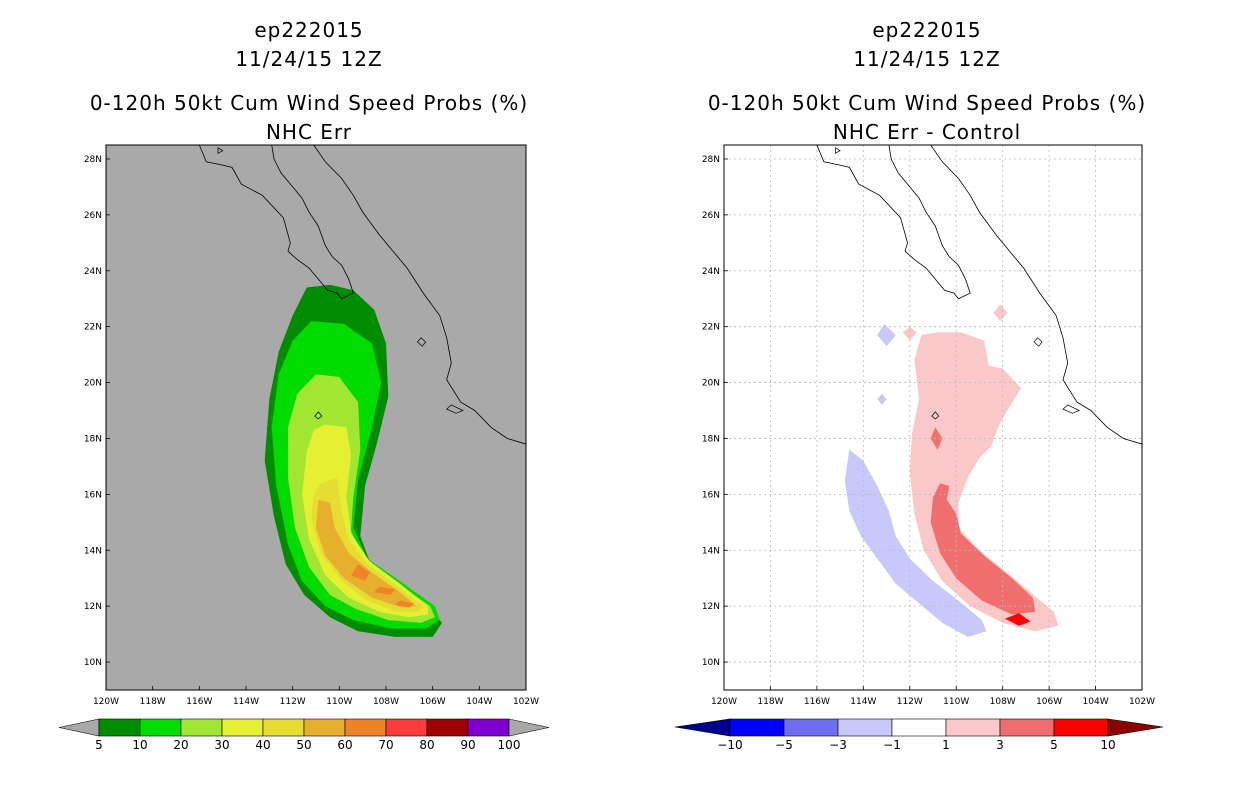  I want to click on colorbar-label: 90, so click(467, 745).